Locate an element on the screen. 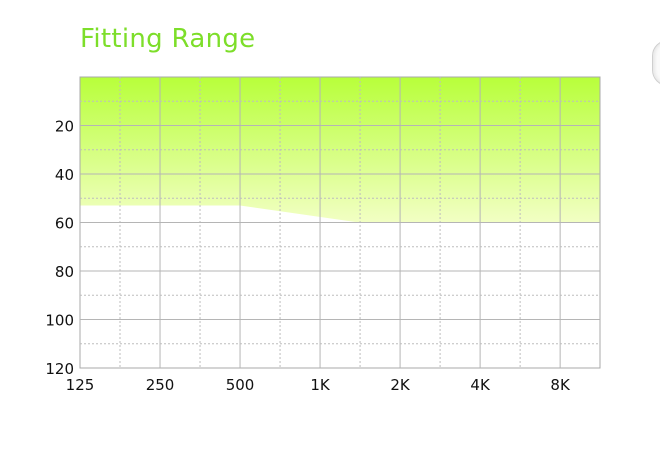 The width and height of the screenshot is (660, 462). y-tick-label: 100 is located at coordinates (59, 321).